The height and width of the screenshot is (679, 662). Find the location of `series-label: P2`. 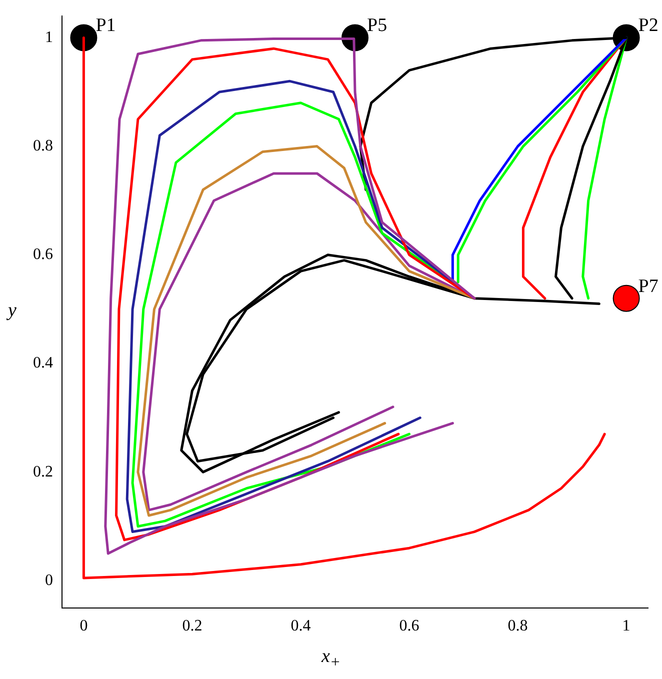

series-label: P2 is located at coordinates (648, 25).